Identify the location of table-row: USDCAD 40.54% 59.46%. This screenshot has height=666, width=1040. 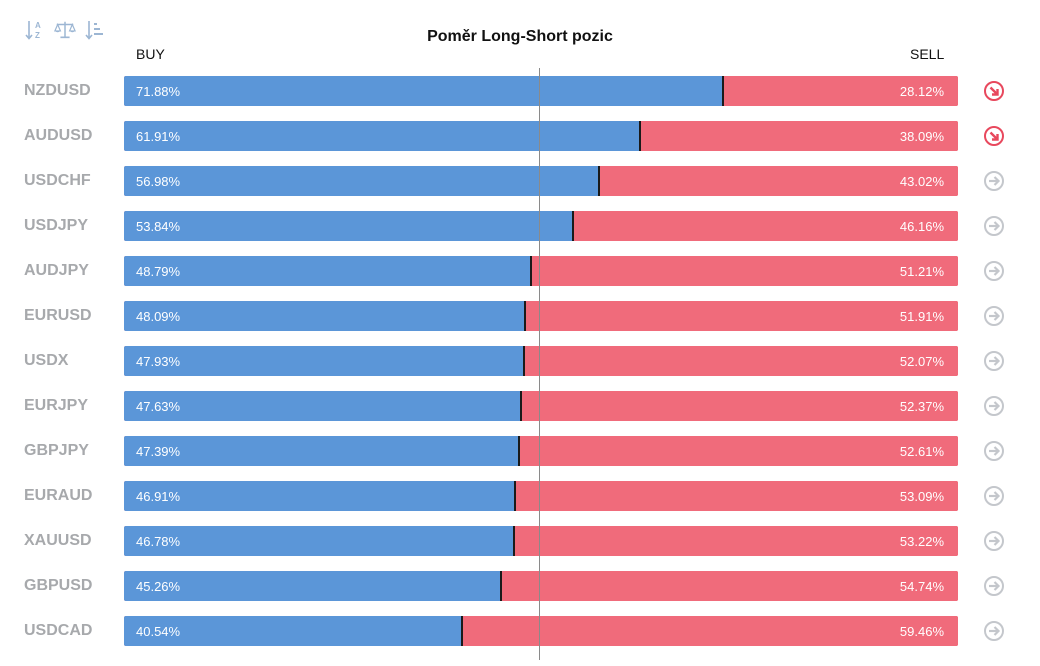
(520, 631).